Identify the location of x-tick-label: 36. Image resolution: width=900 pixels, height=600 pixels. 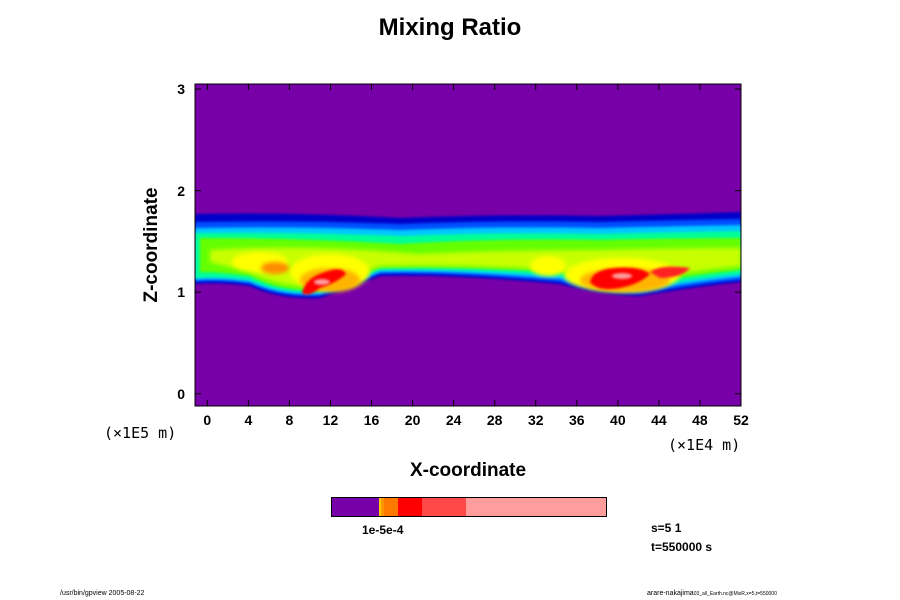
(576, 420).